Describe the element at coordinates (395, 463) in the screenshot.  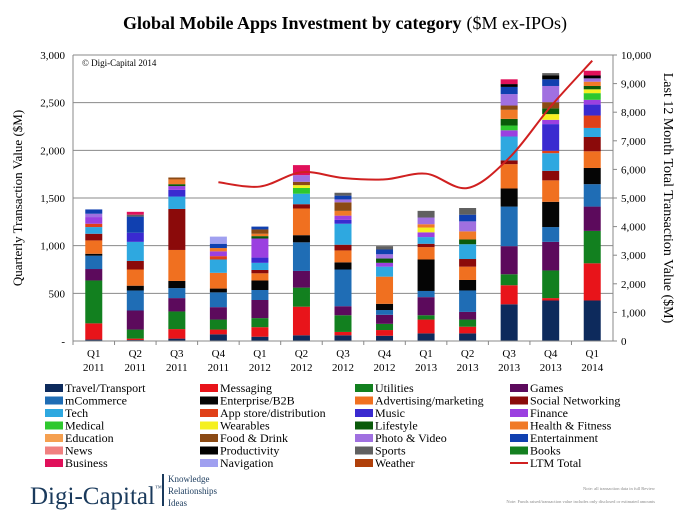
I see `legend-label: Weather` at that location.